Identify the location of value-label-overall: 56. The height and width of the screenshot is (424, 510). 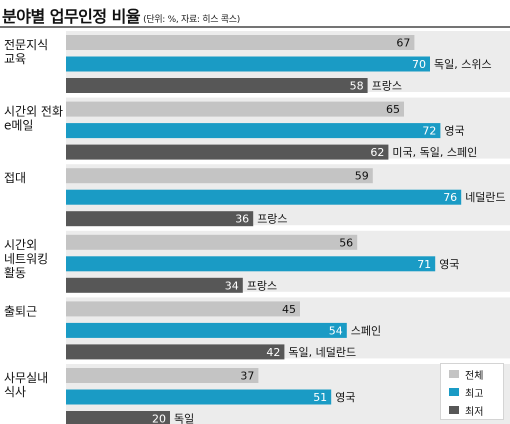
(346, 242).